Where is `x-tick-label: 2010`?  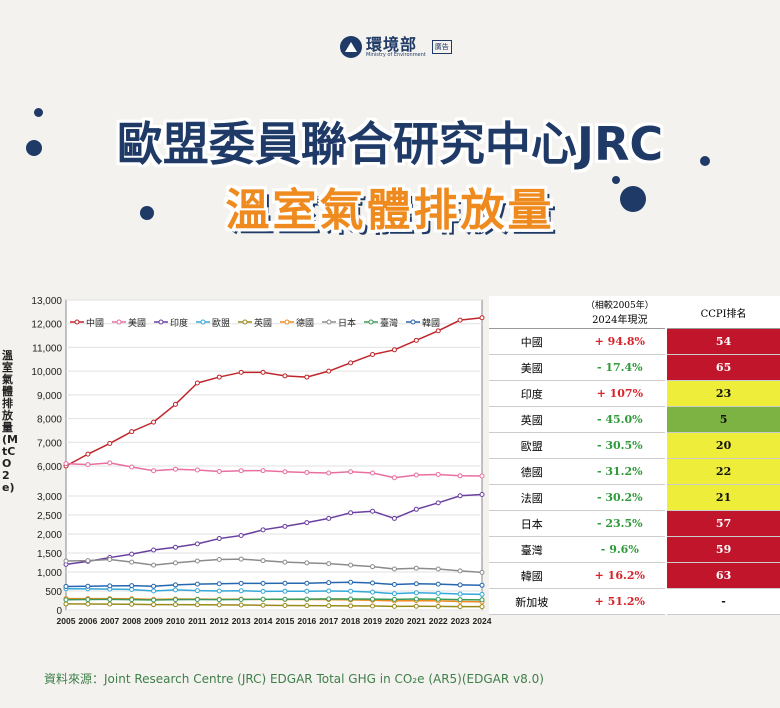
x-tick-label: 2010 is located at coordinates (175, 621).